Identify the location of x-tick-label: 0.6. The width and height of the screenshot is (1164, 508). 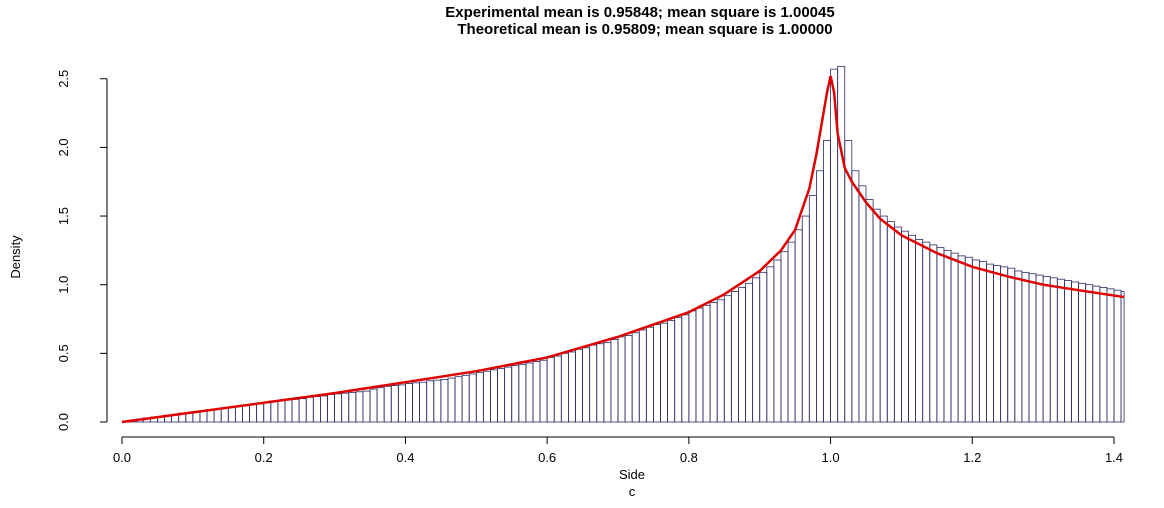
(547, 457).